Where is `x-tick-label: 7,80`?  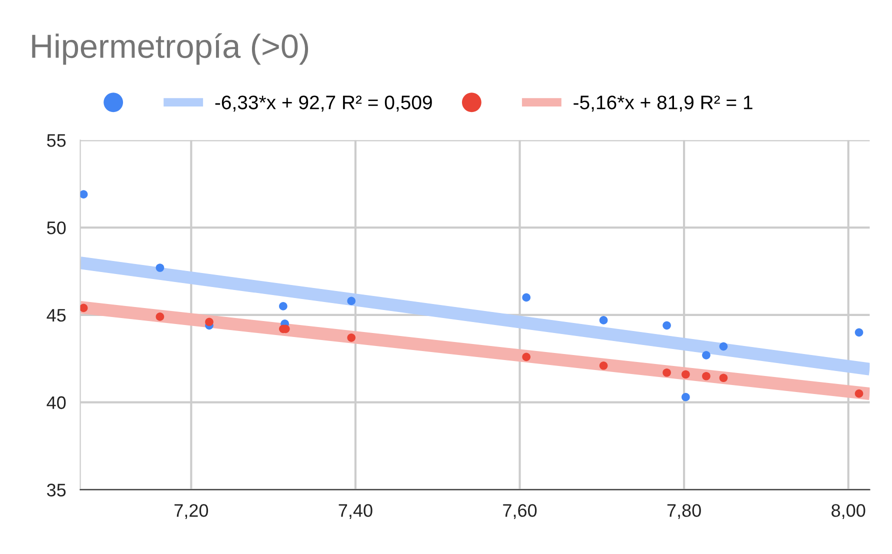 x-tick-label: 7,80 is located at coordinates (684, 512).